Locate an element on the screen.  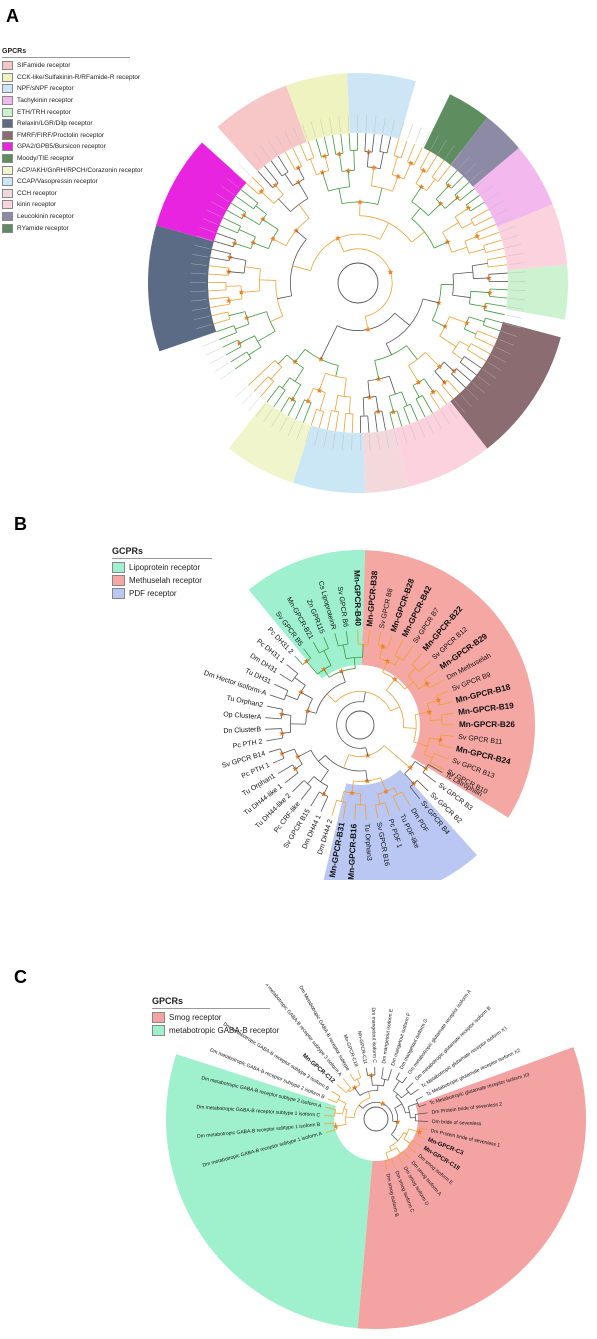
legend-item: Methuselah receptor is located at coordinates (162, 580).